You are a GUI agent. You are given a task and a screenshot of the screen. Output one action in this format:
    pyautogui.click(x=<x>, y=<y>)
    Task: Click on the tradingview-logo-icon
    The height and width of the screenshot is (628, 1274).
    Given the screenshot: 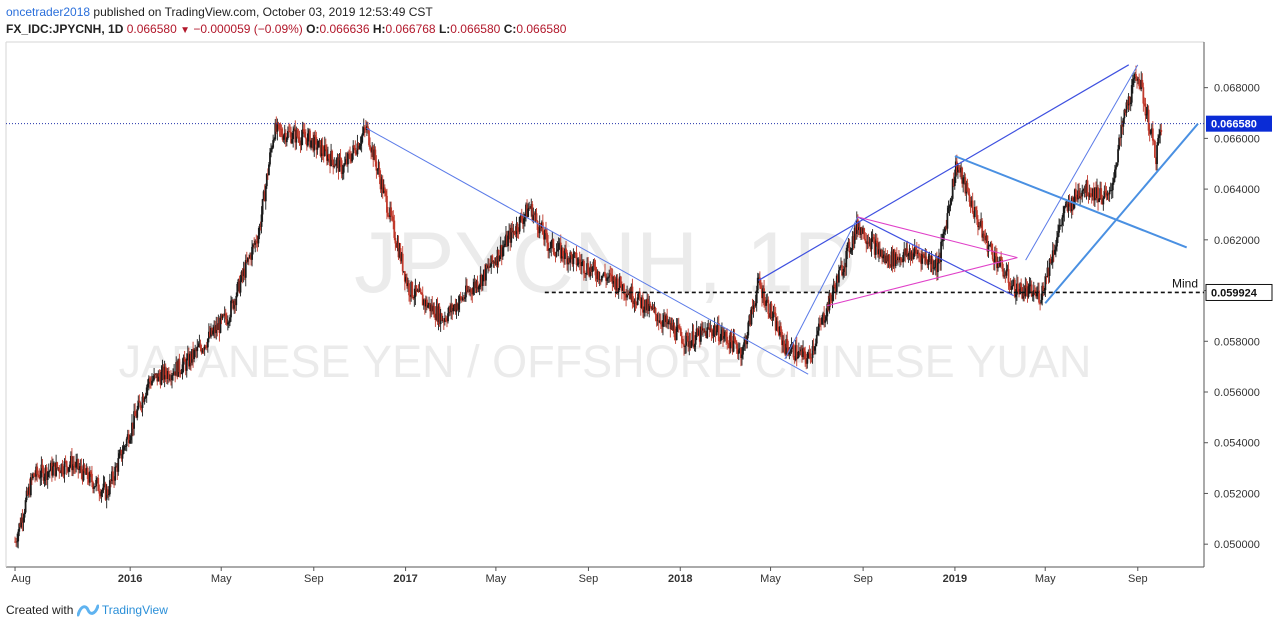 What is the action you would take?
    pyautogui.click(x=88, y=611)
    